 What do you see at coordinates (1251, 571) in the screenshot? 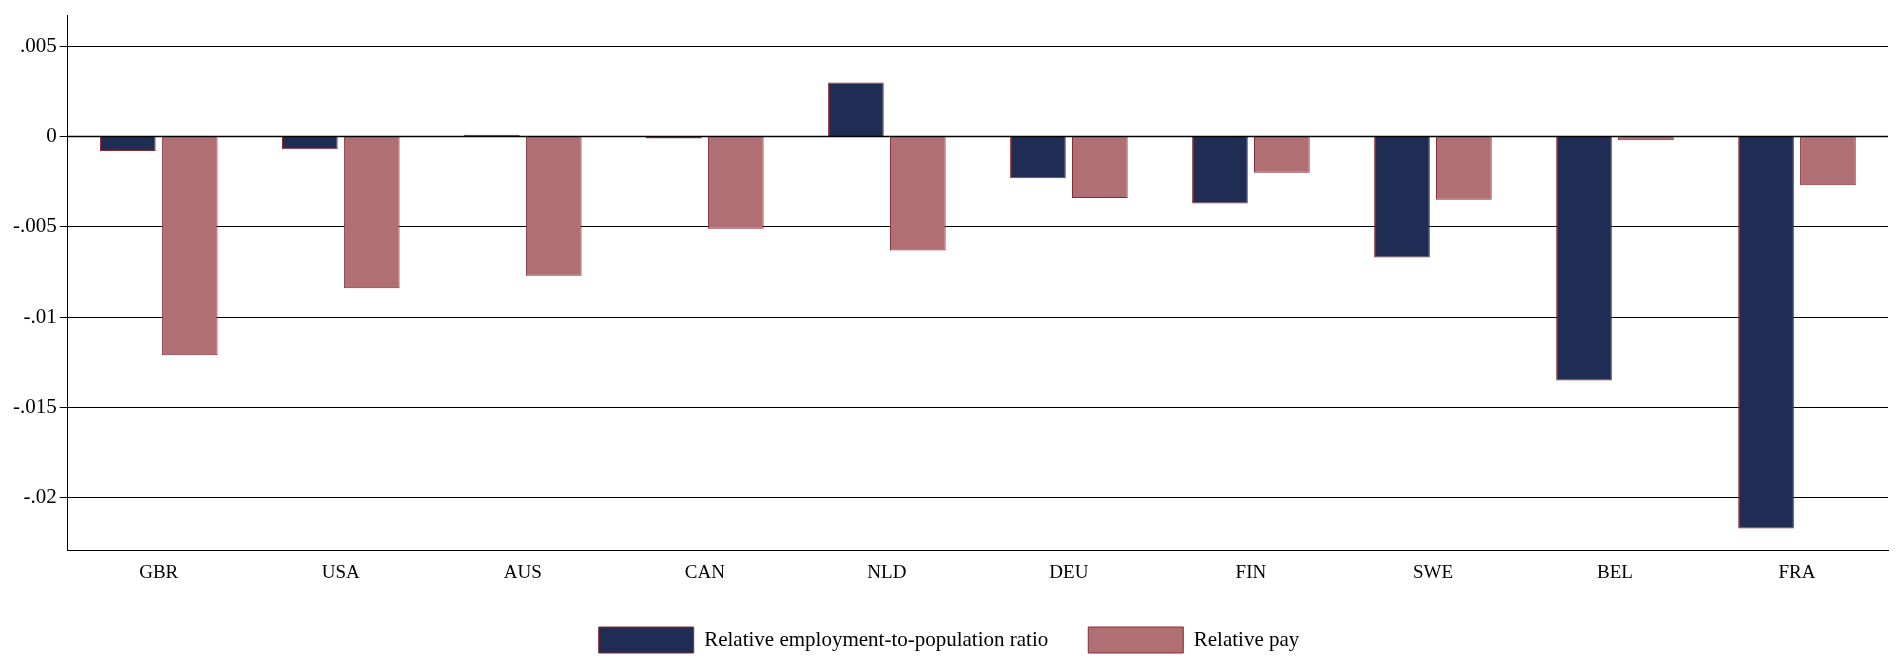
I see `x-tick-label: FIN` at bounding box center [1251, 571].